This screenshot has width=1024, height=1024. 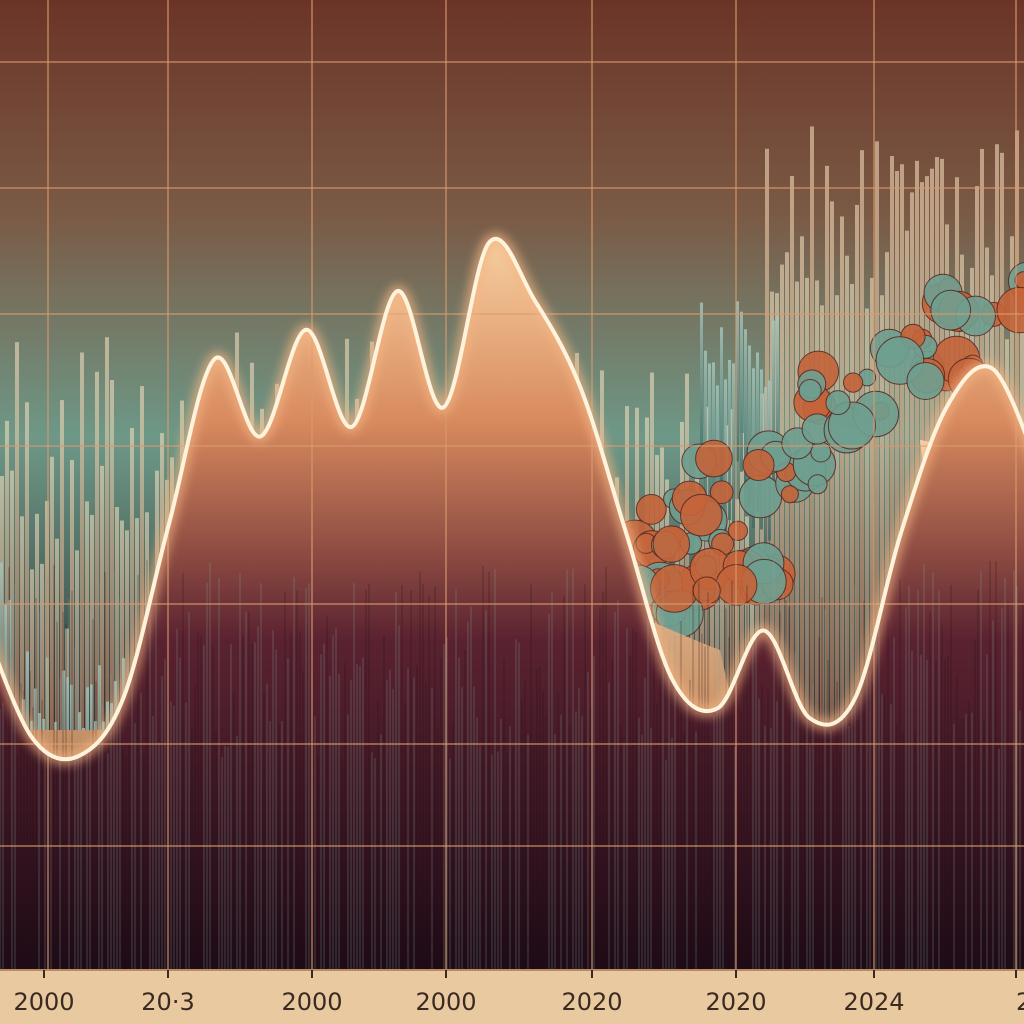 I want to click on x-tick-label: 2024, so click(x=873, y=1002).